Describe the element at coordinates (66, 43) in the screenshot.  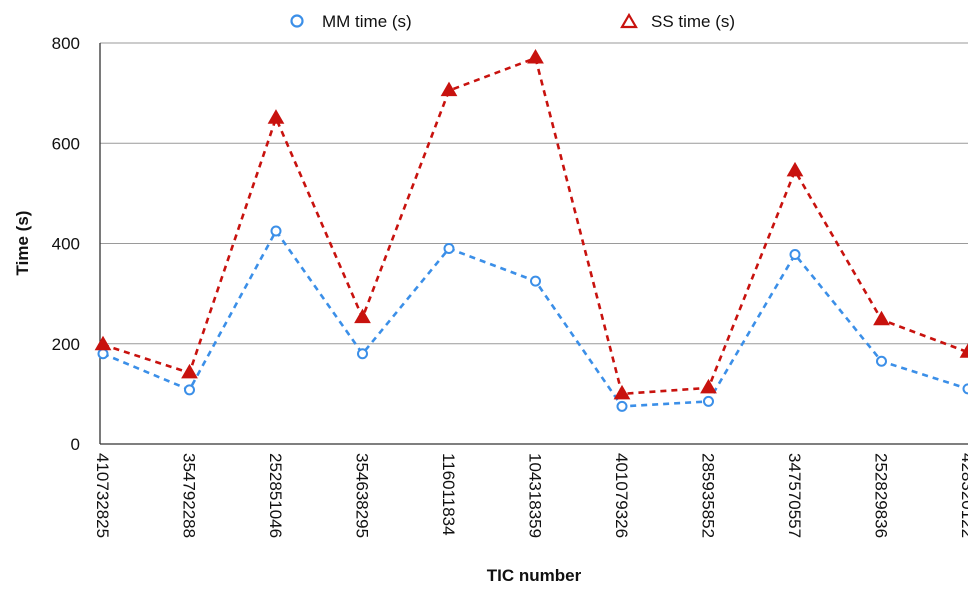
I see `y-tick-label: 800` at that location.